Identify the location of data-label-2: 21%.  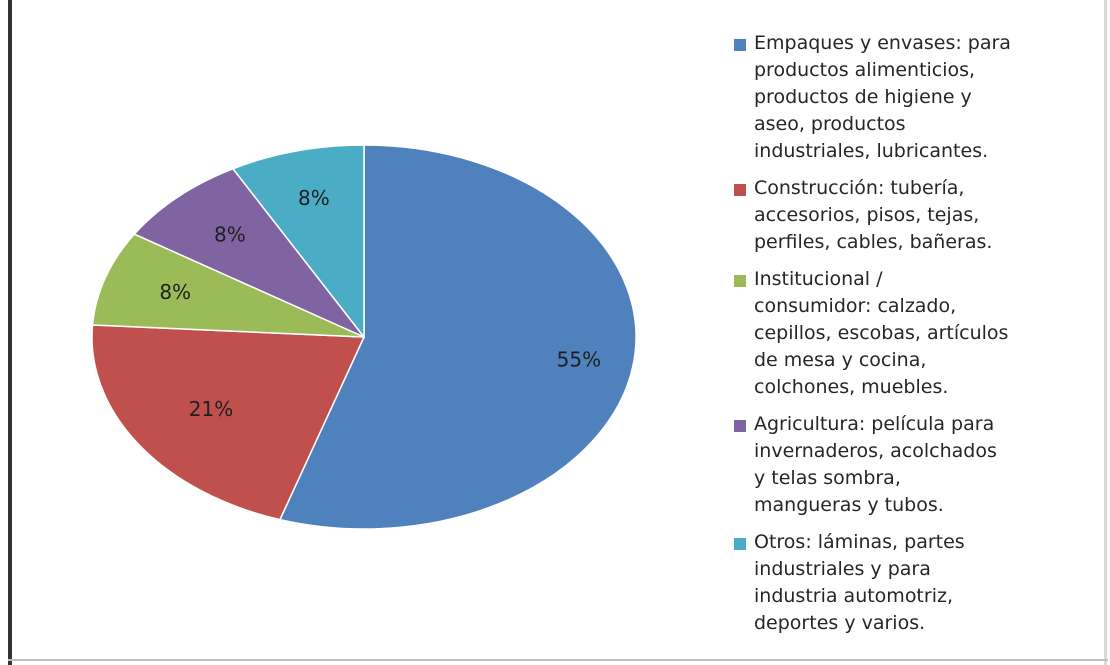
(211, 409).